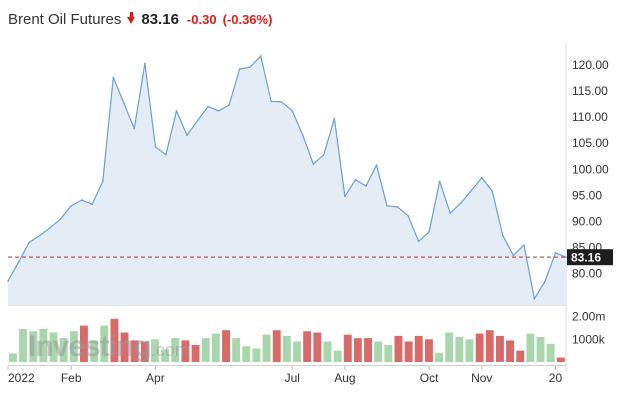  I want to click on current-price-badge, so click(590, 257).